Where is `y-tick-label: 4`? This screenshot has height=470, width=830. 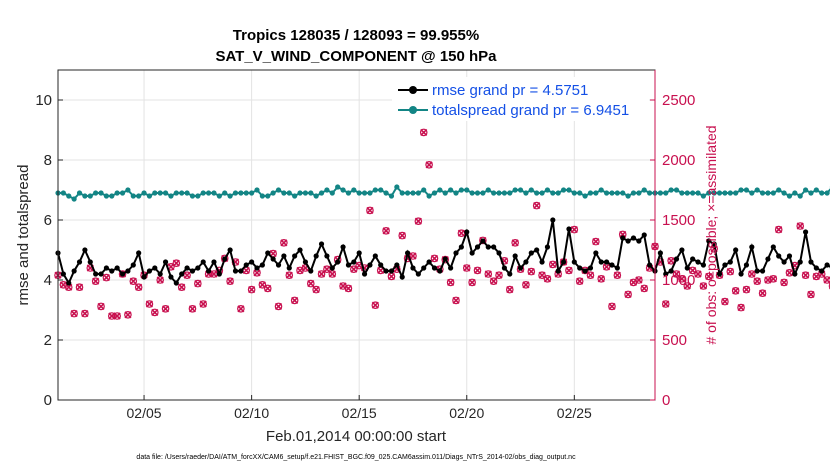
y-tick-label: 4 is located at coordinates (48, 280).